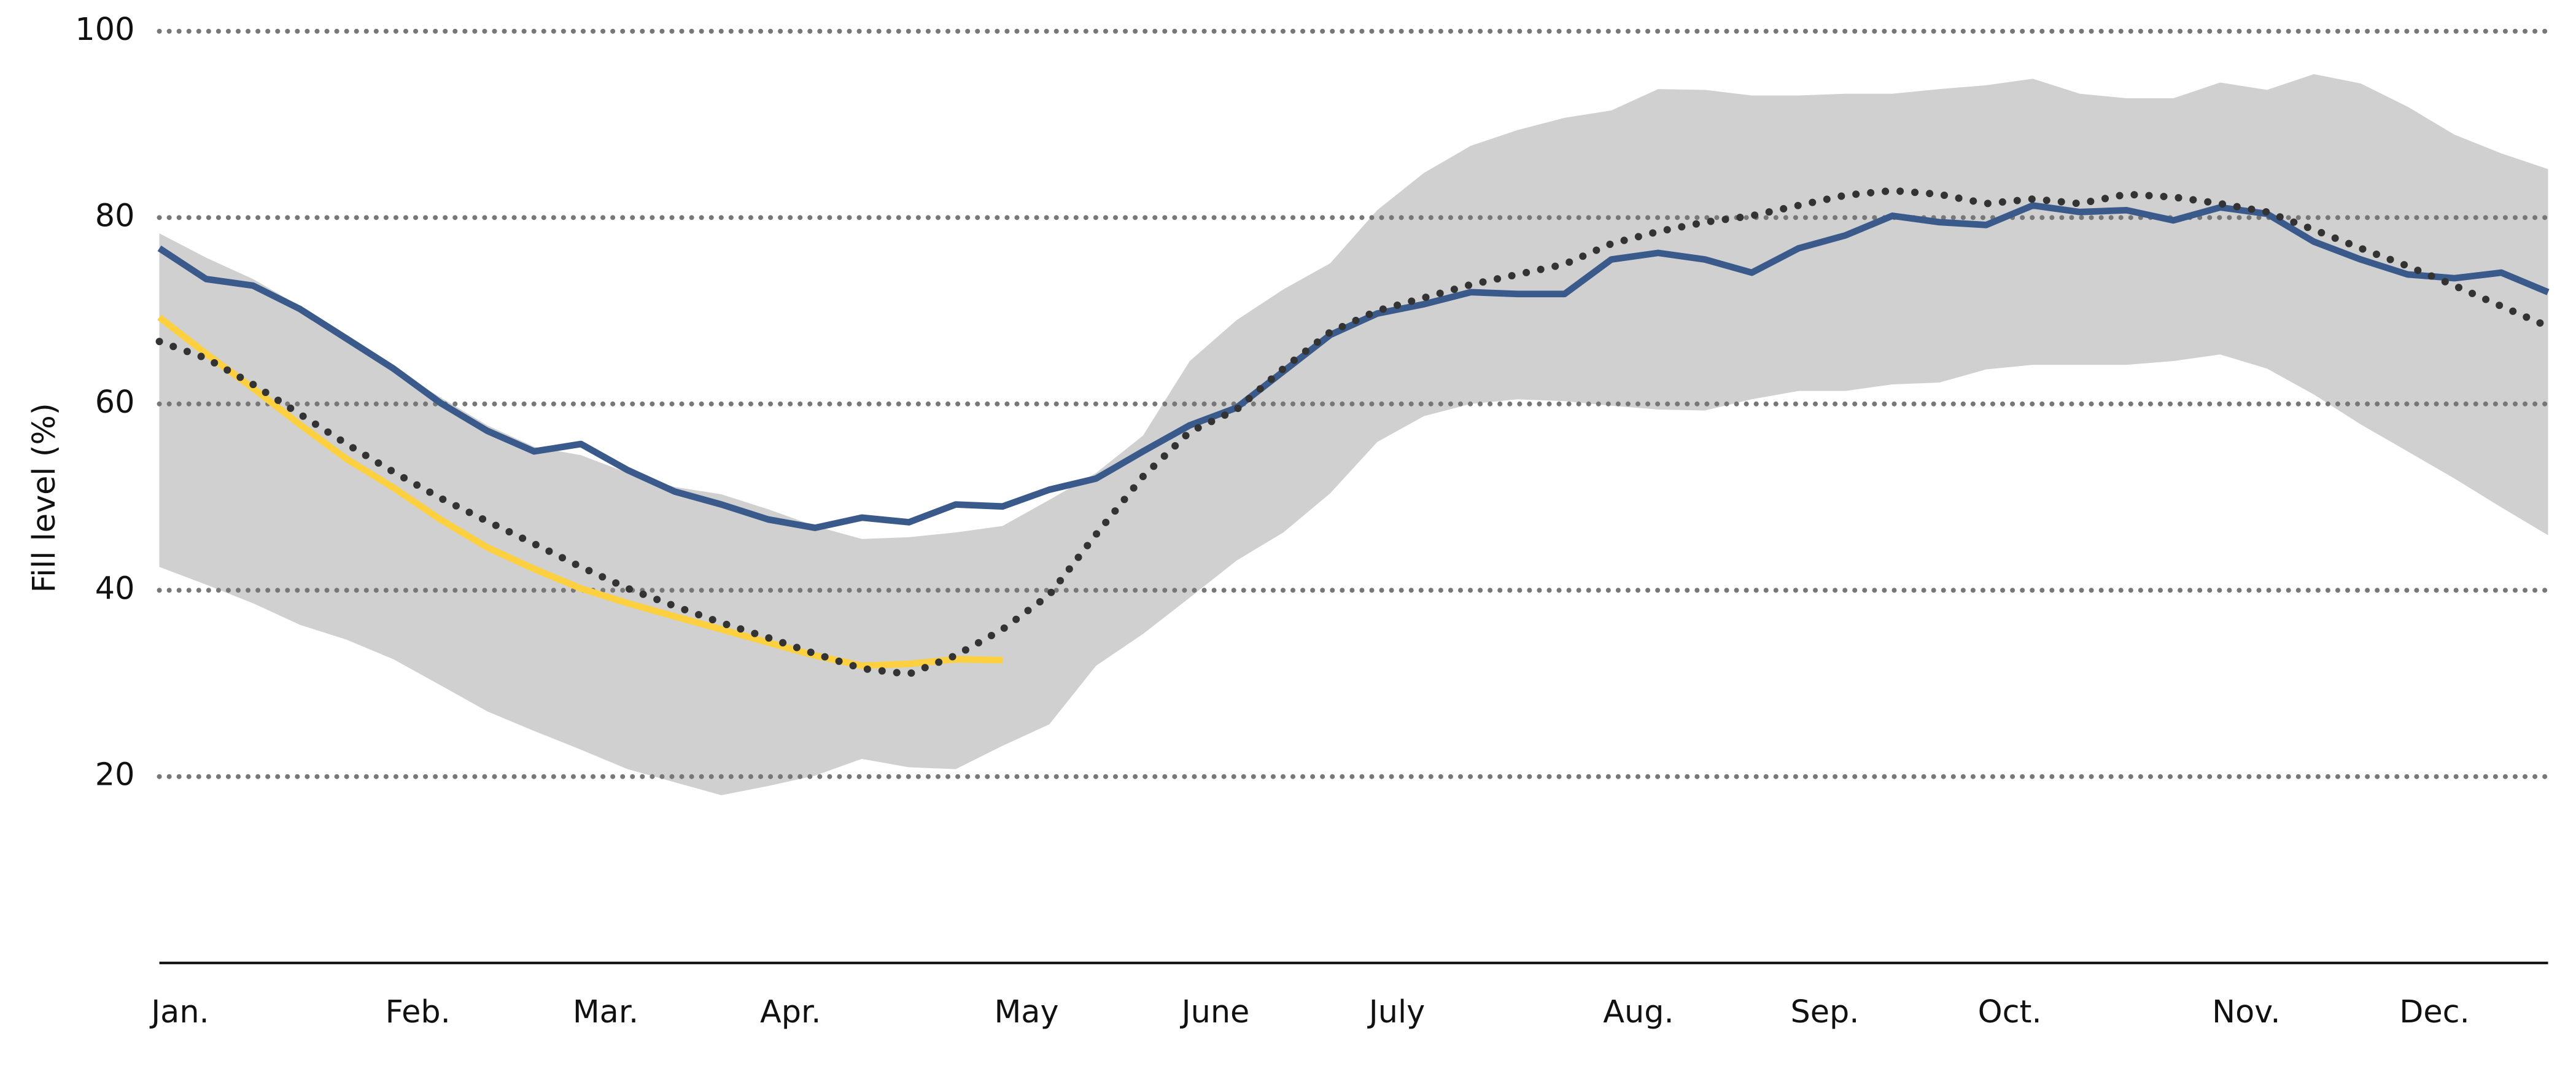  I want to click on y-tick-label: 60, so click(115, 402).